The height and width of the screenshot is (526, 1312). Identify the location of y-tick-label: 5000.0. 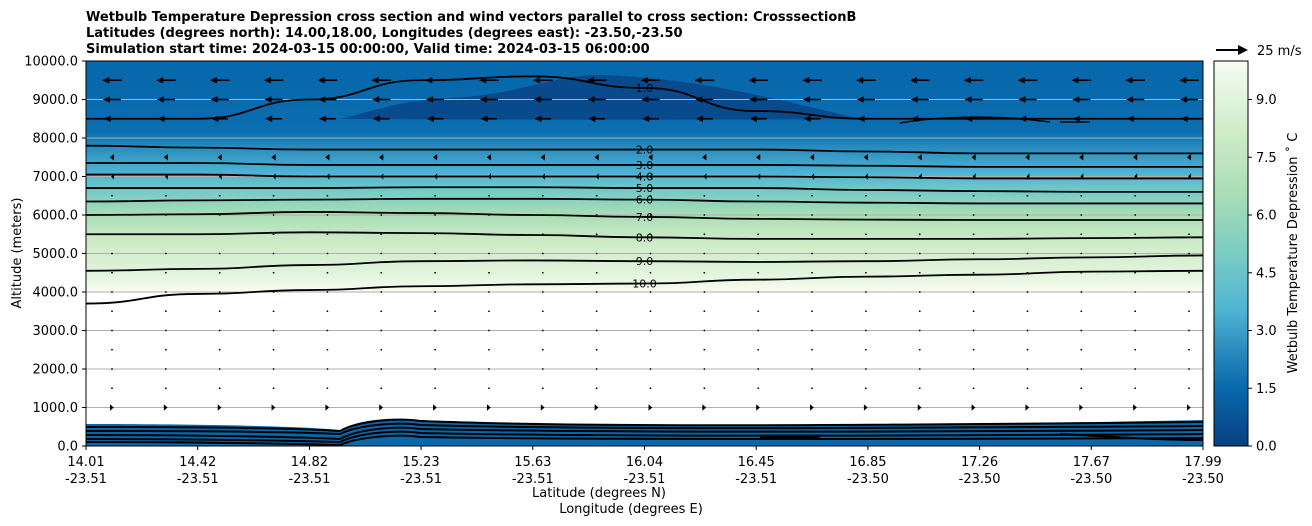
(56, 254).